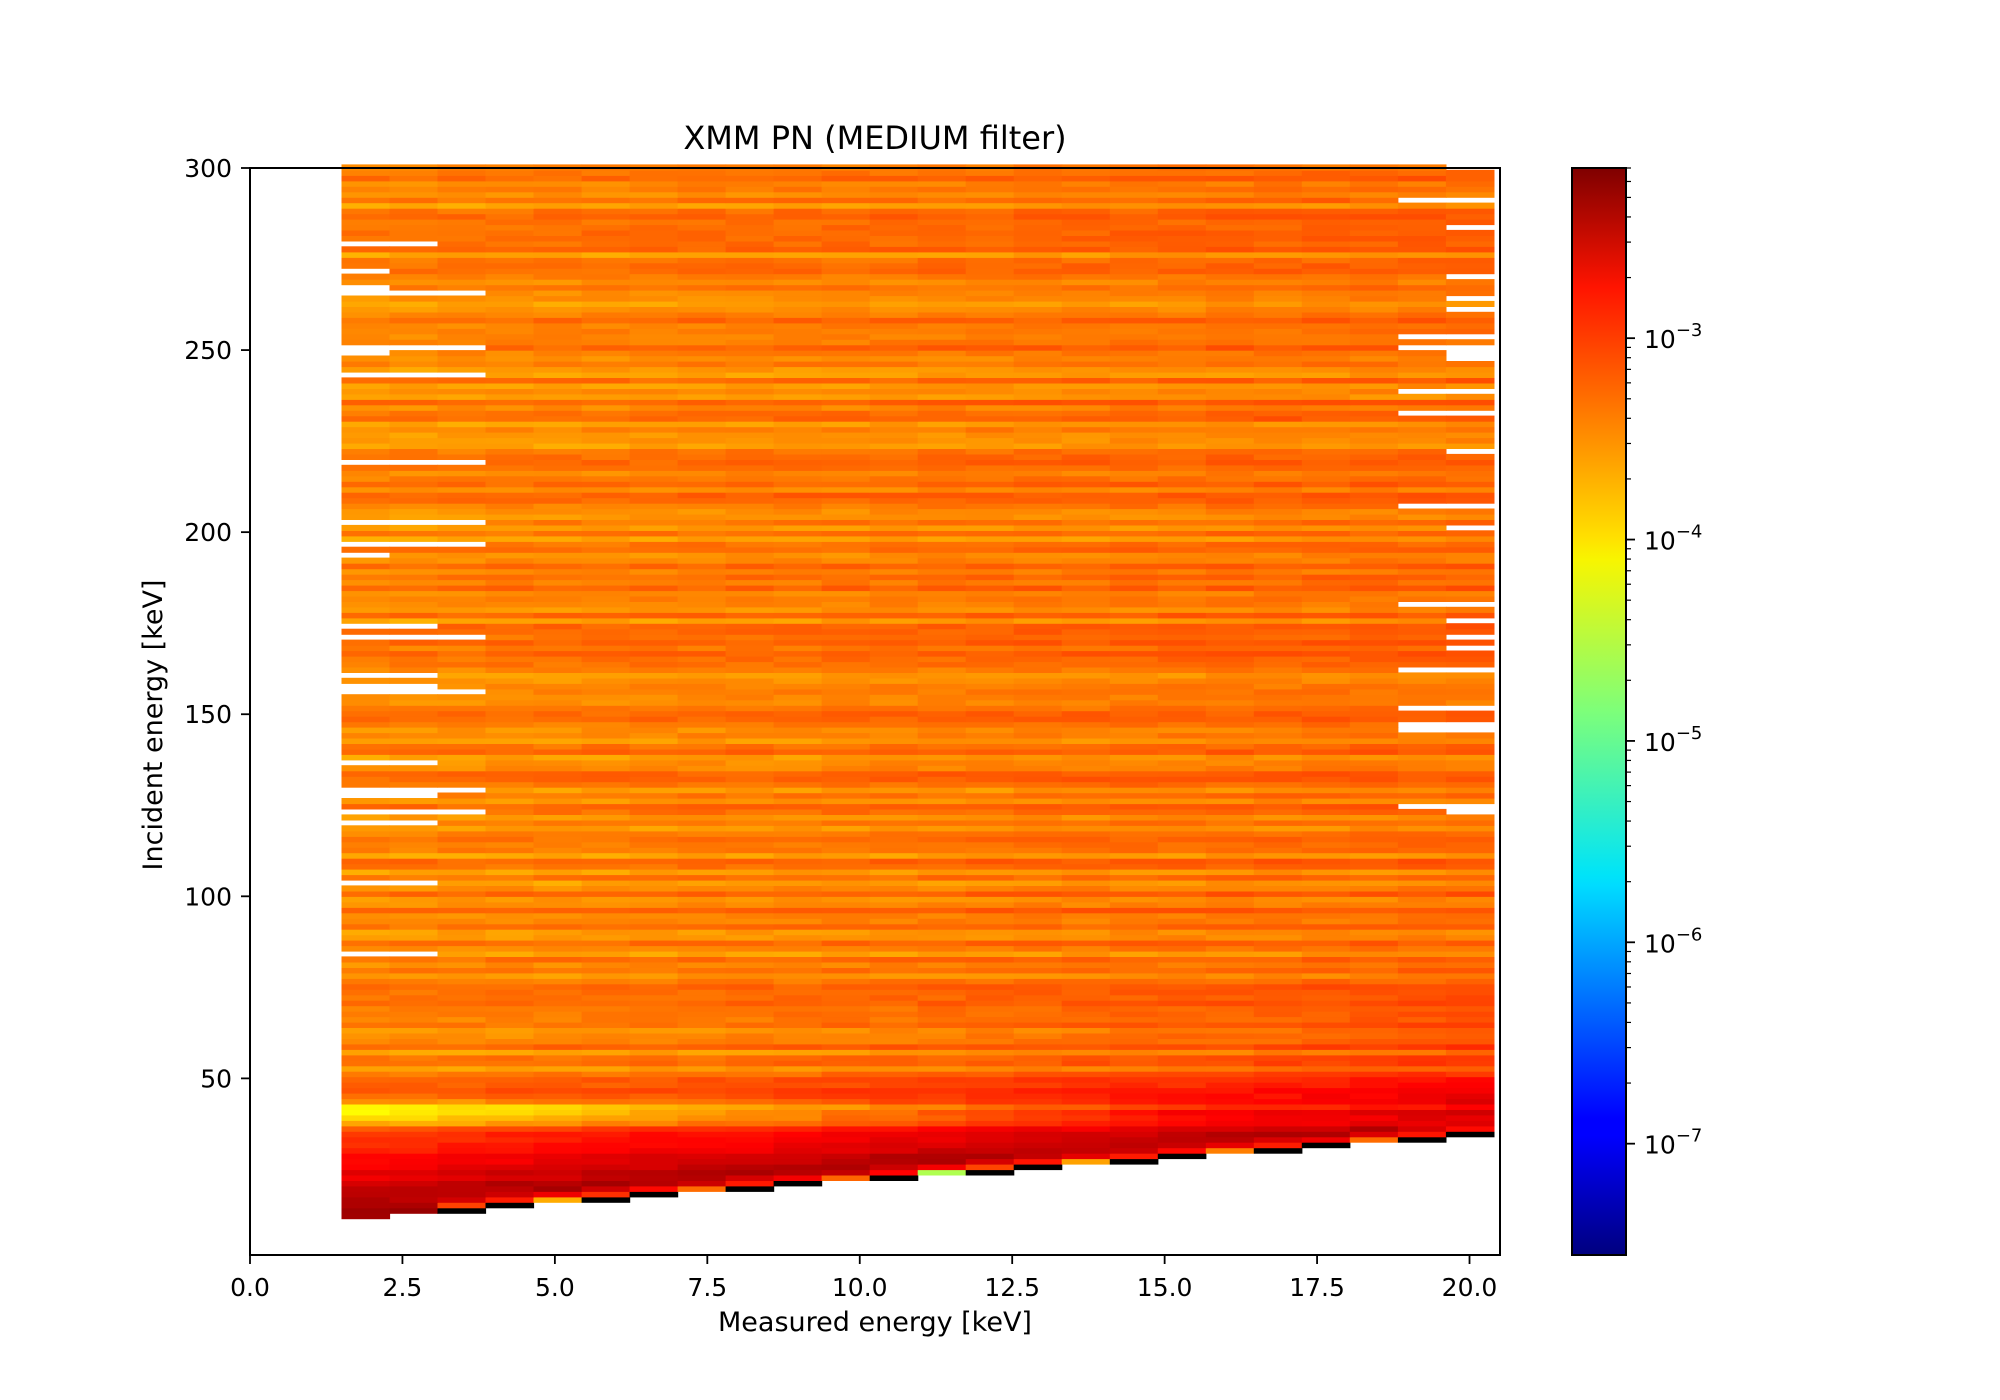 The image size is (2000, 1400). What do you see at coordinates (366, 702) in the screenshot?
I see `heatmap-cell-2051` at bounding box center [366, 702].